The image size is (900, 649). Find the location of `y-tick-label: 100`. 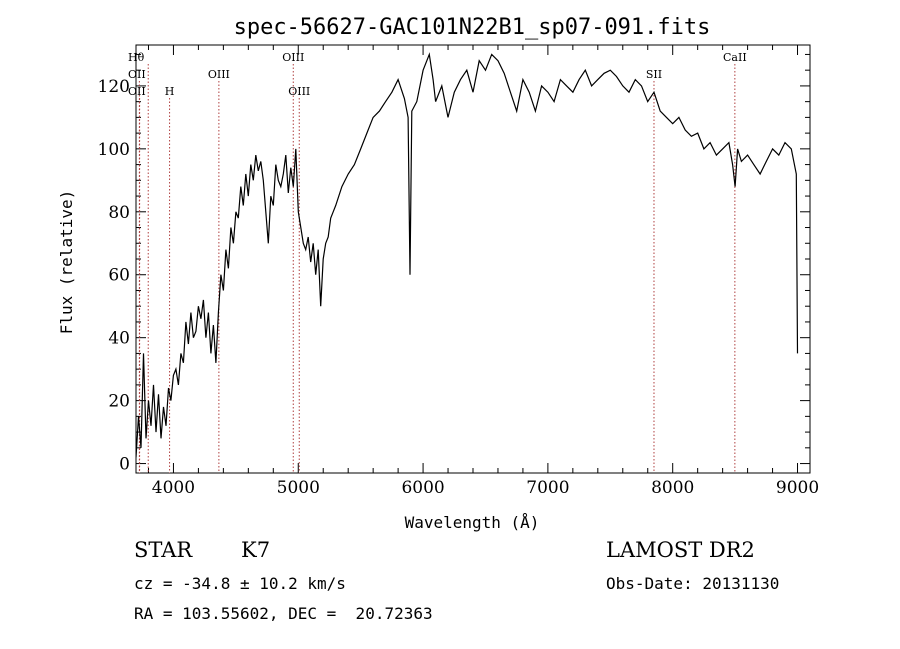

y-tick-label: 100 is located at coordinates (114, 150).